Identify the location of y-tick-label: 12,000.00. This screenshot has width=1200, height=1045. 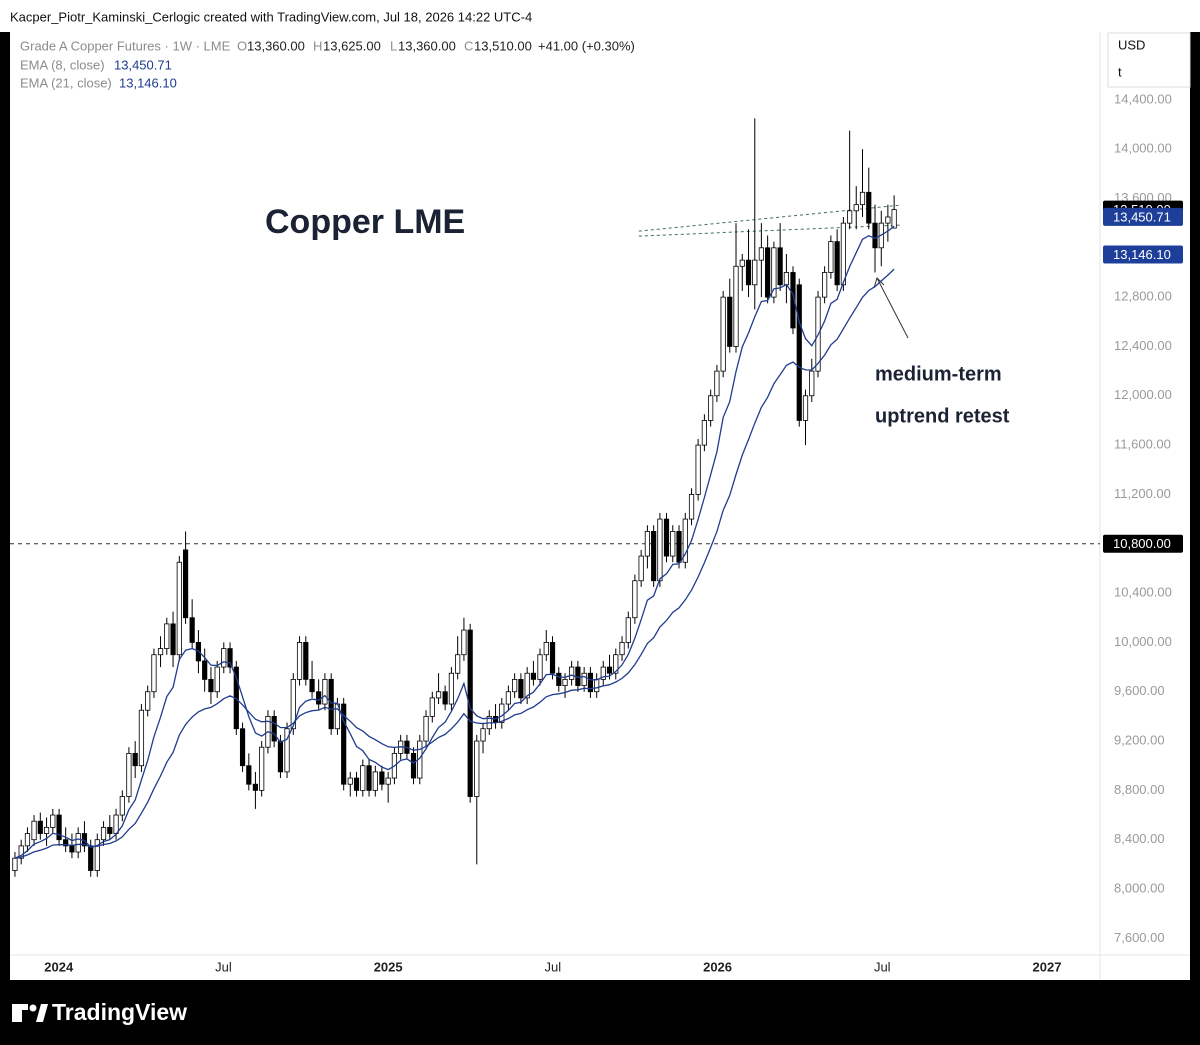
(1143, 394).